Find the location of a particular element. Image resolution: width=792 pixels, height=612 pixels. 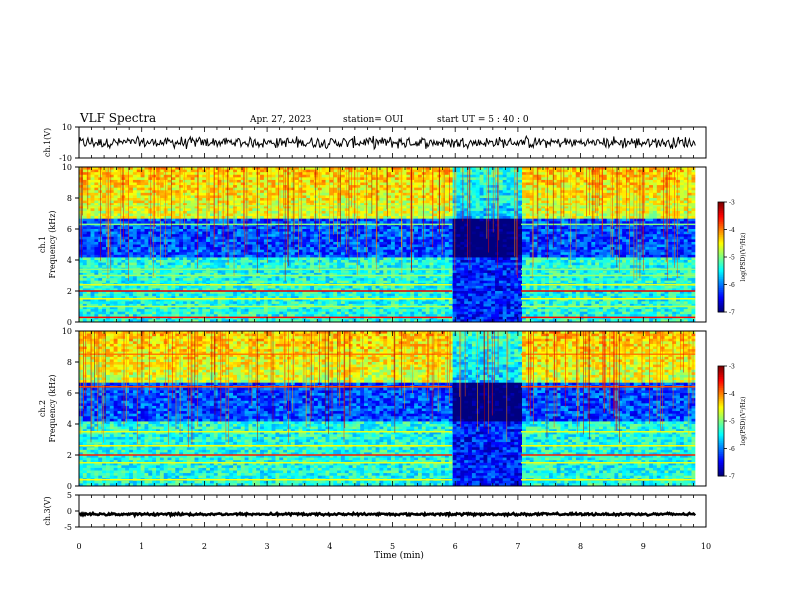

ch1-spectrogram-ytick-label: 0 is located at coordinates (69, 322).